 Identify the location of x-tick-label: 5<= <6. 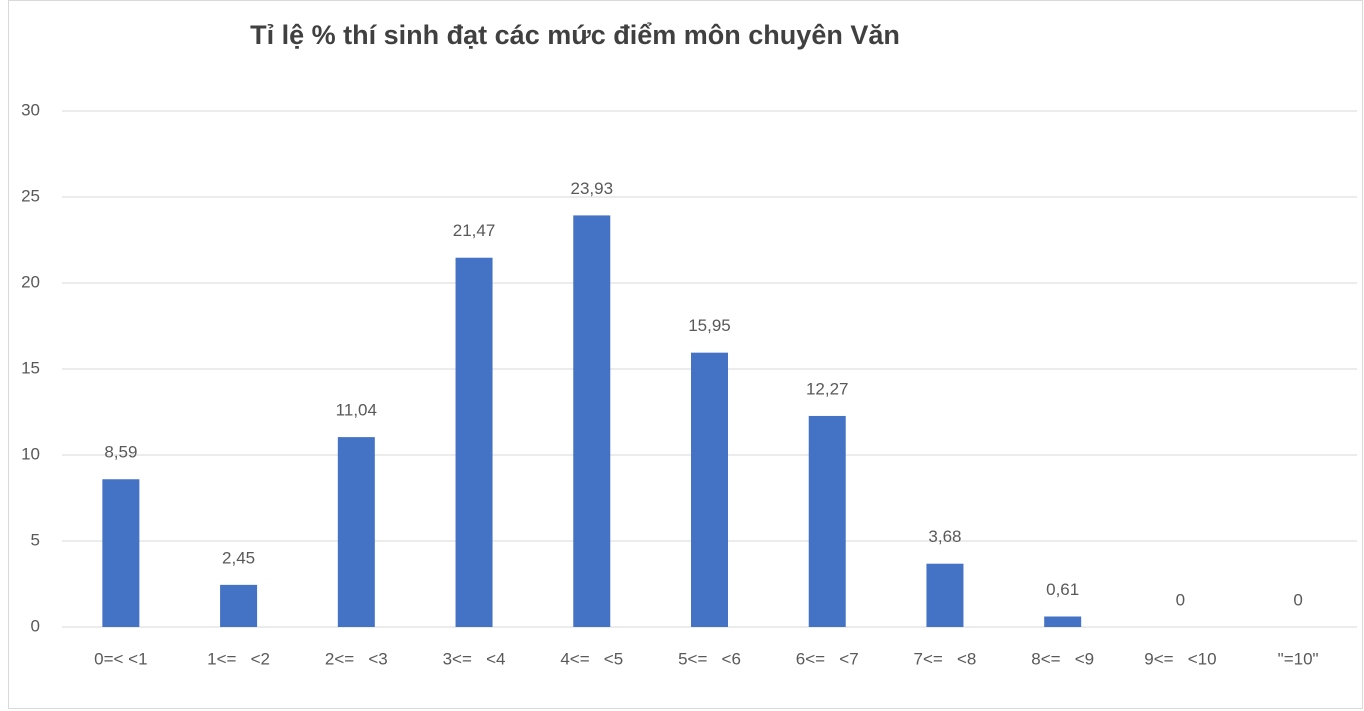
(709, 658).